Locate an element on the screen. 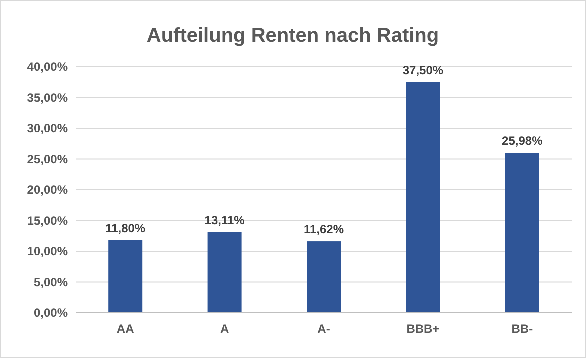 This screenshot has width=586, height=358. y-tick-label: 10,00% is located at coordinates (47, 251).